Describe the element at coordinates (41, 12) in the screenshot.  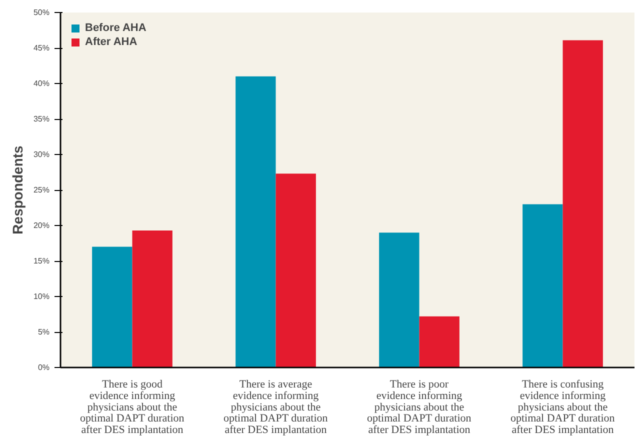
I see `y-tick-label: 50%` at that location.